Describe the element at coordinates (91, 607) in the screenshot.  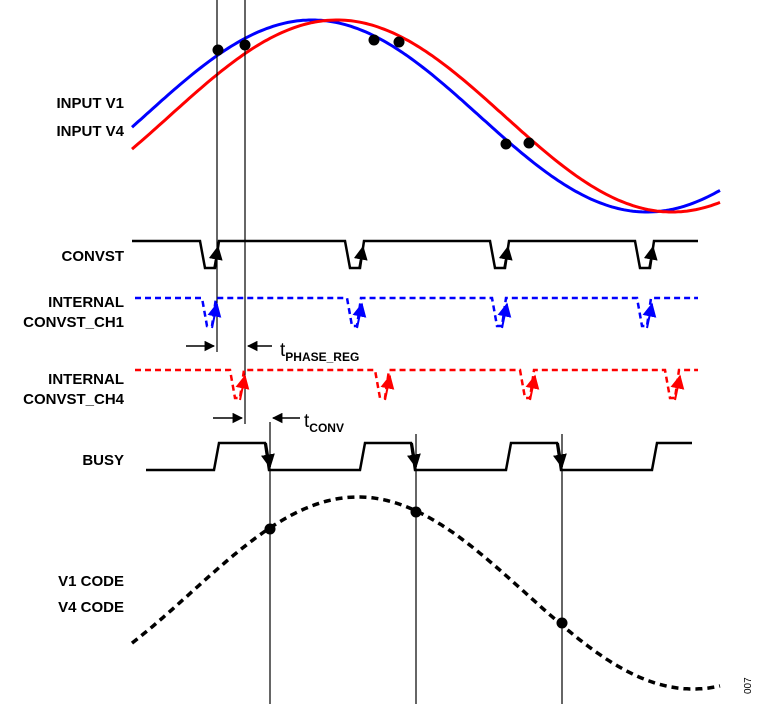
I see `v4-code-label: V4 CODE` at that location.